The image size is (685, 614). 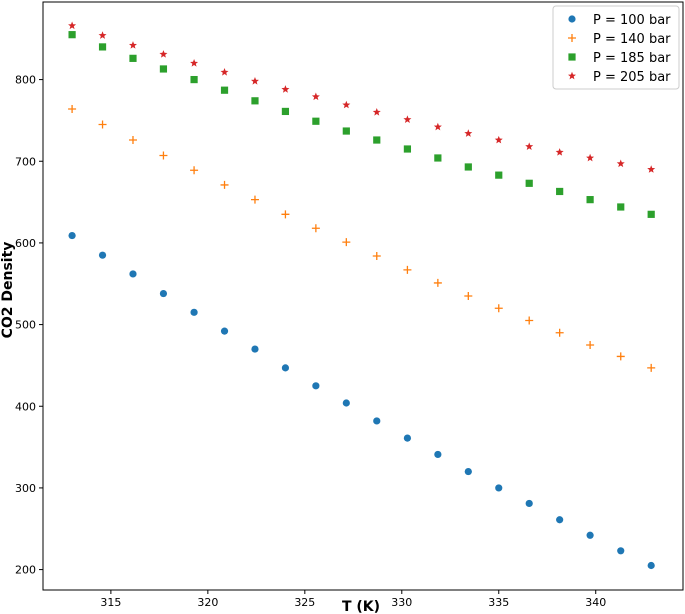 What do you see at coordinates (632, 20) in the screenshot?
I see `legend-label: P = 100 bar` at bounding box center [632, 20].